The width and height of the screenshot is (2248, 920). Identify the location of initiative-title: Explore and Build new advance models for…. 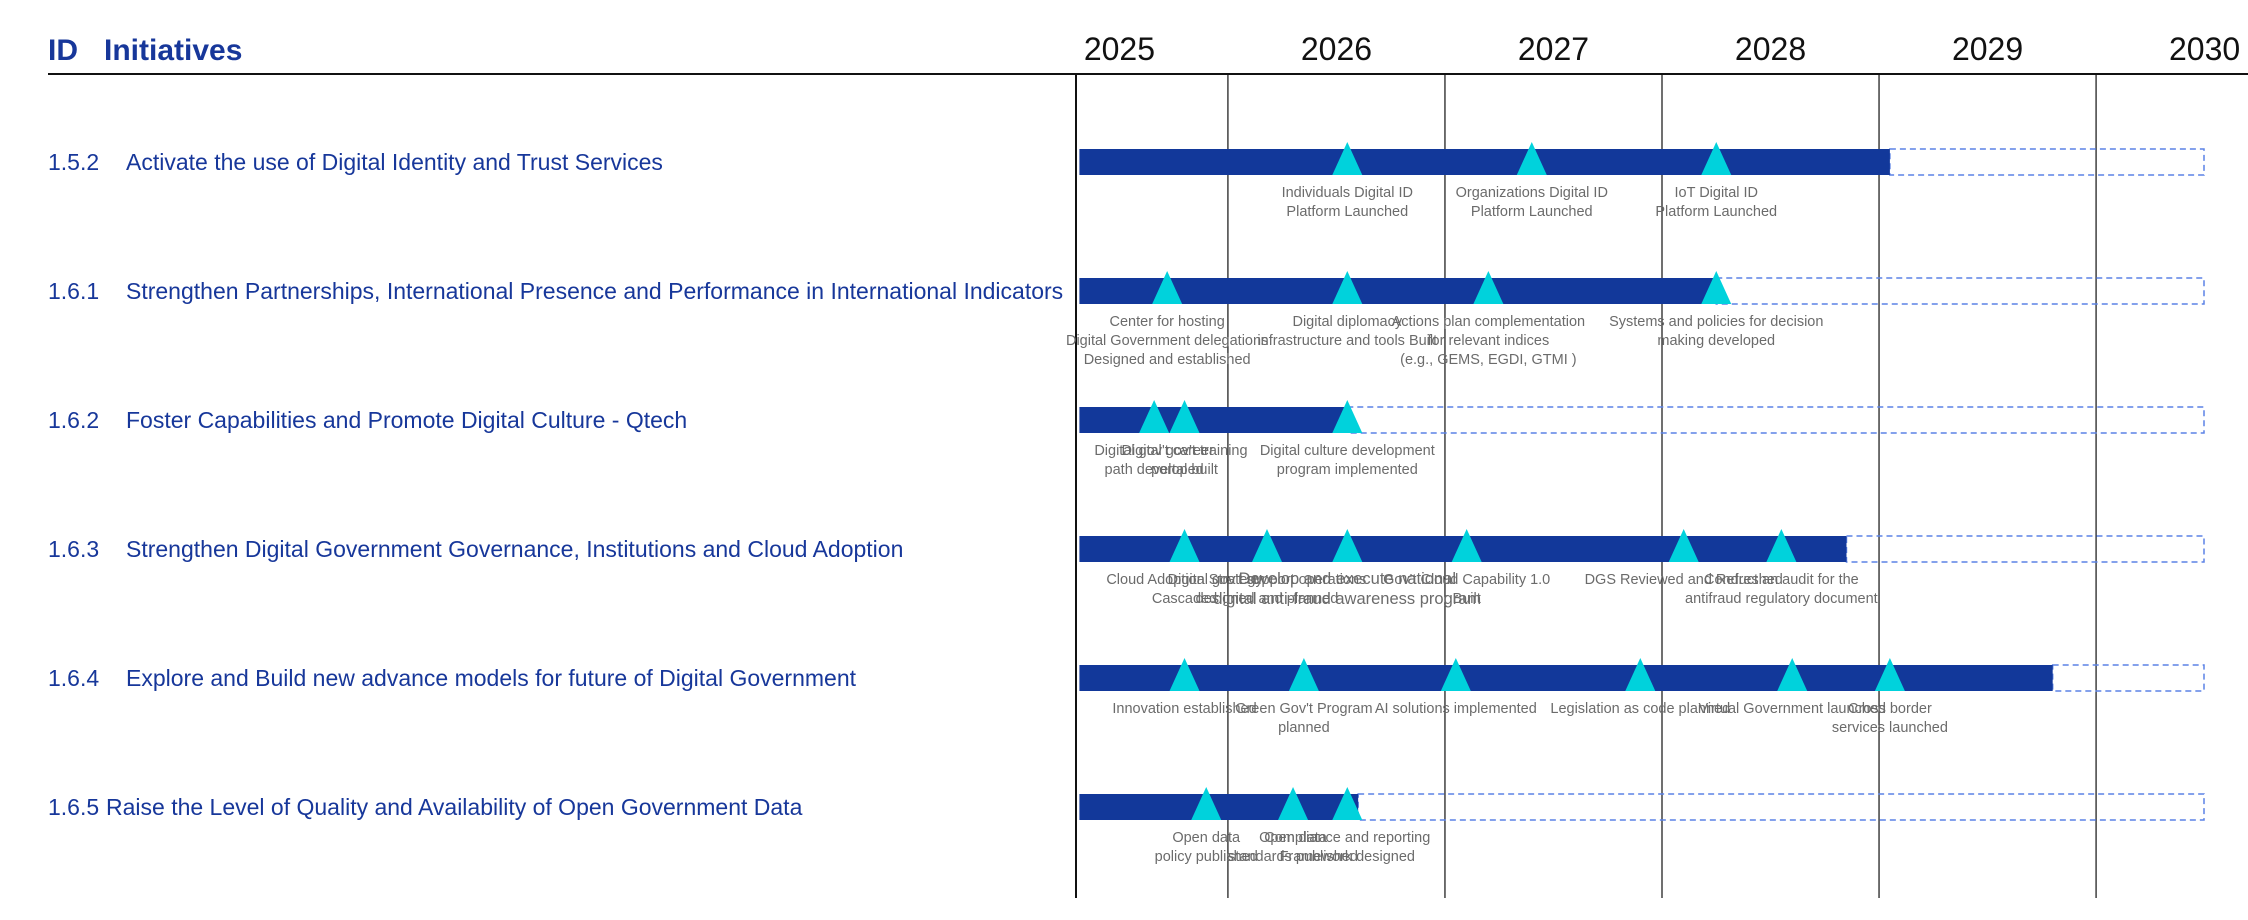
(491, 678).